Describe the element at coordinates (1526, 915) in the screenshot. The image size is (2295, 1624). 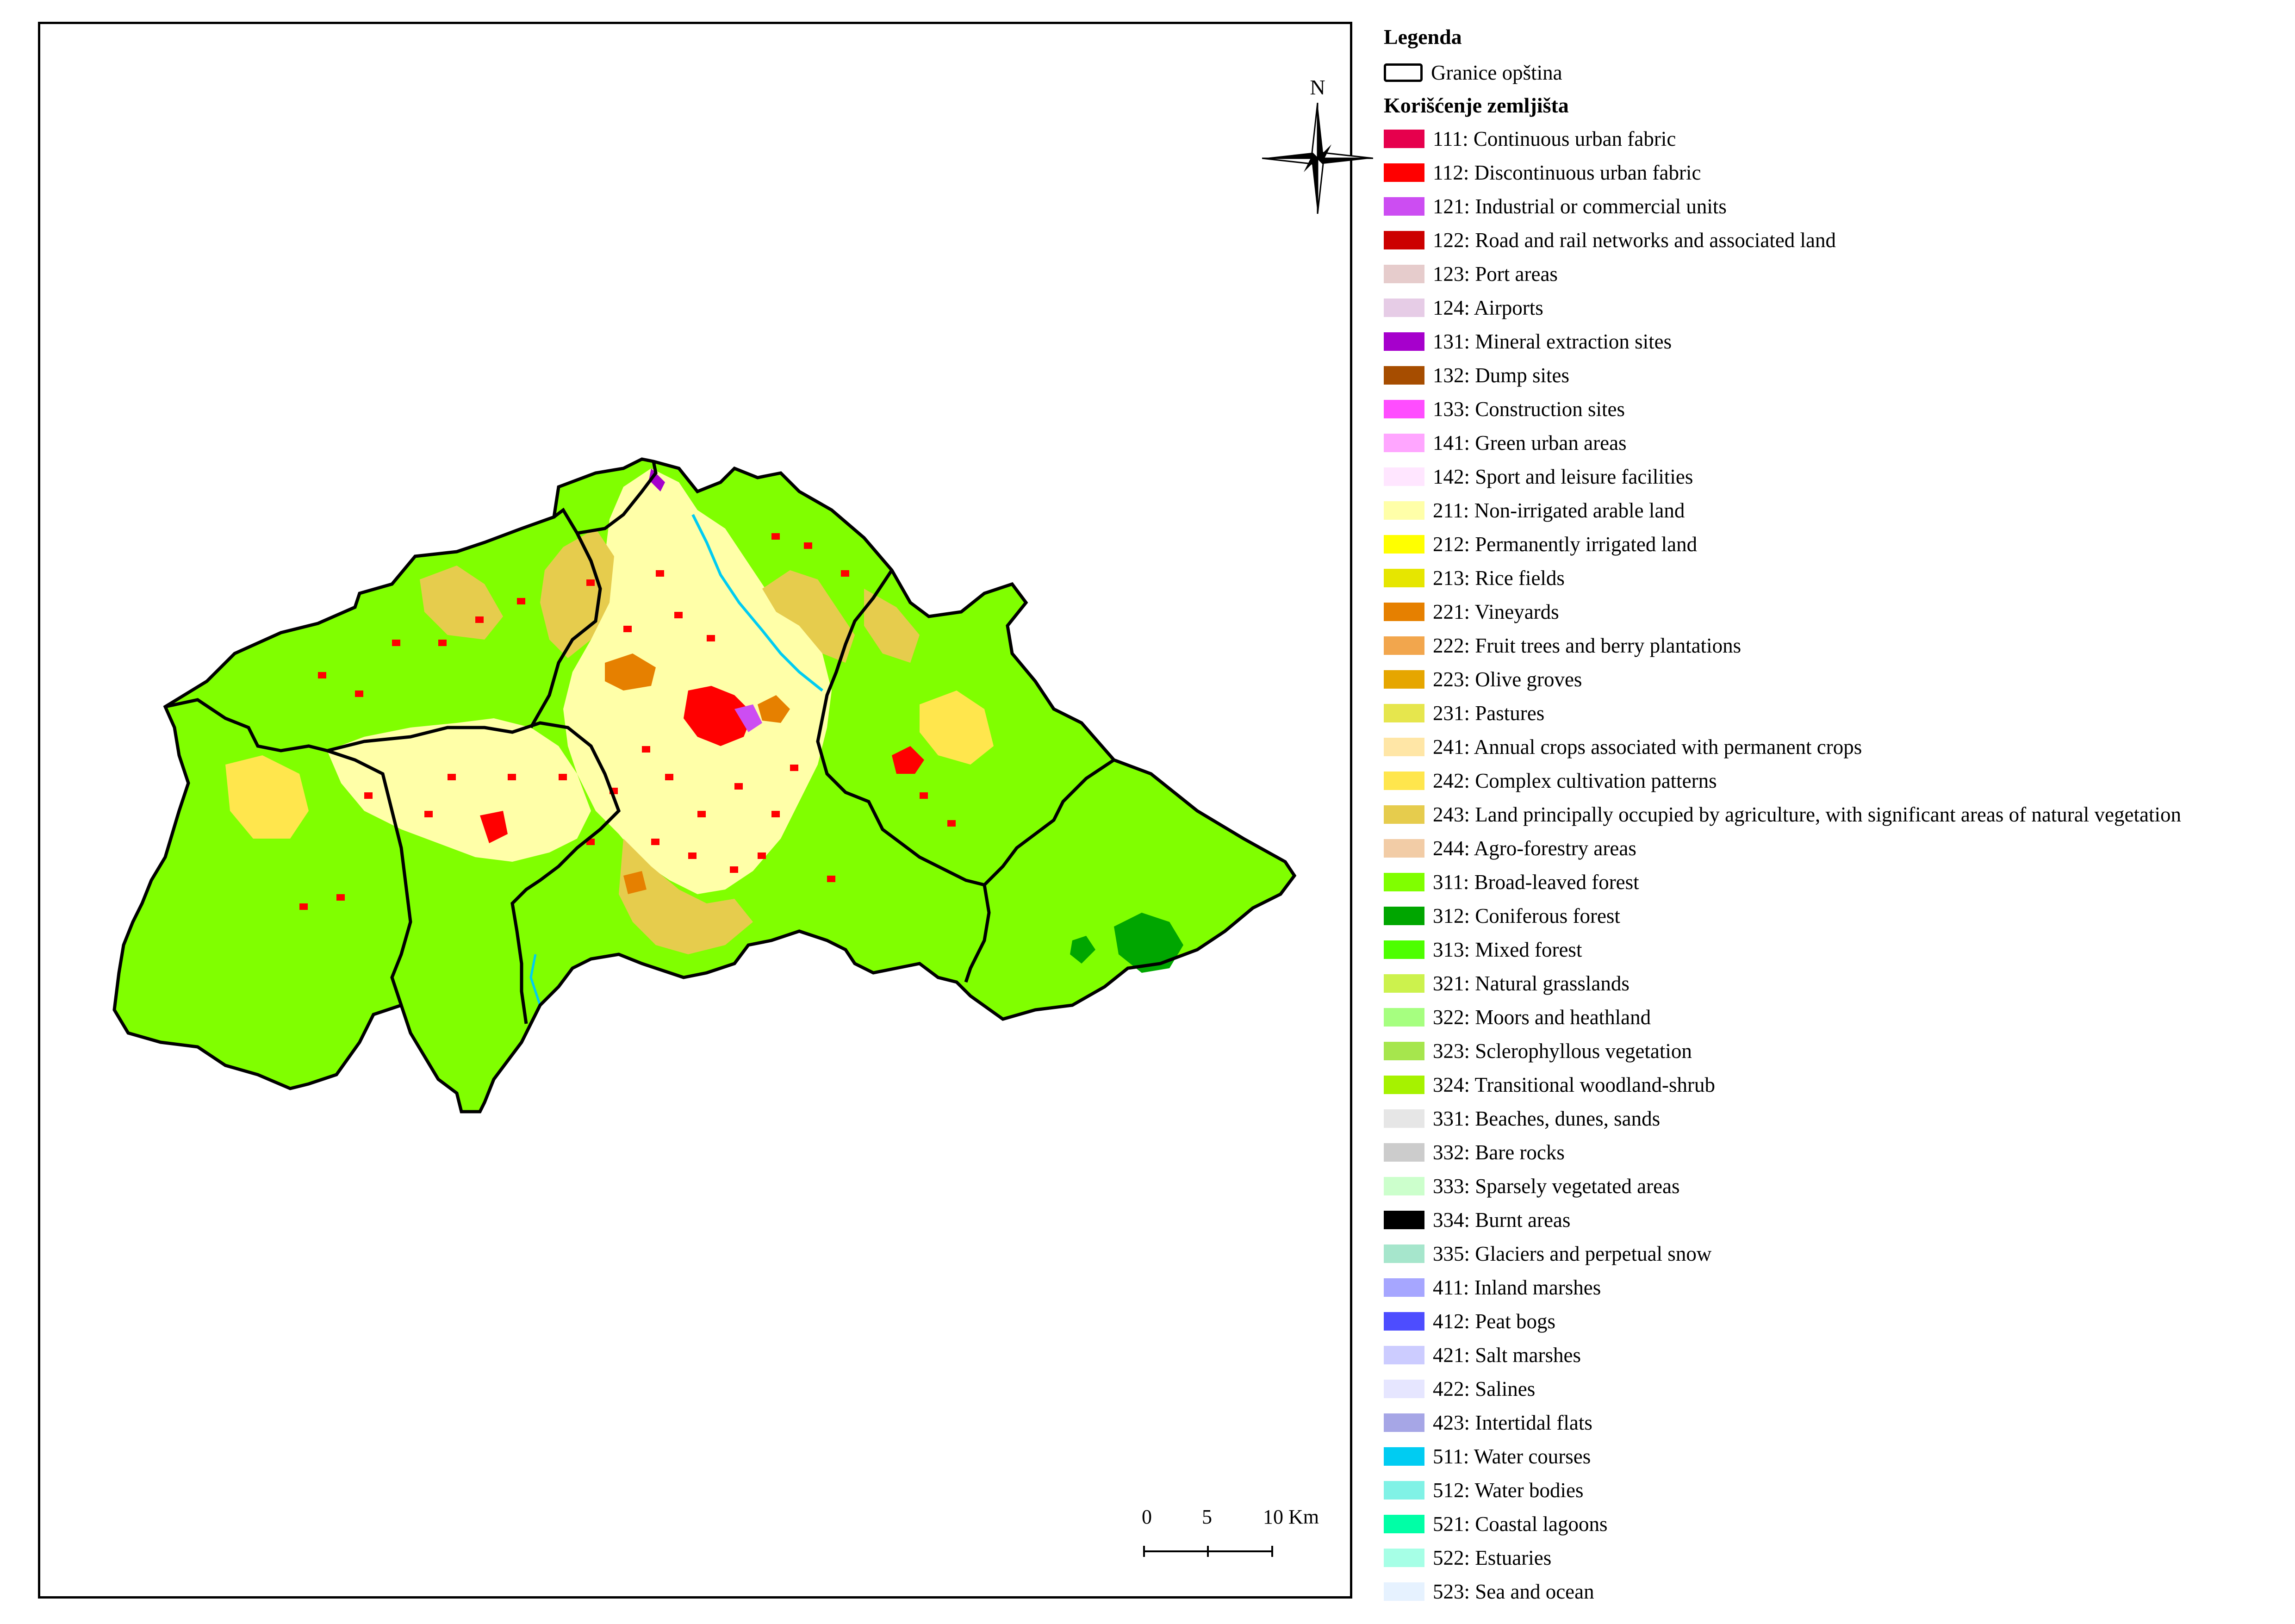
I see `legend-item-label: 312: Coniferous forest` at that location.